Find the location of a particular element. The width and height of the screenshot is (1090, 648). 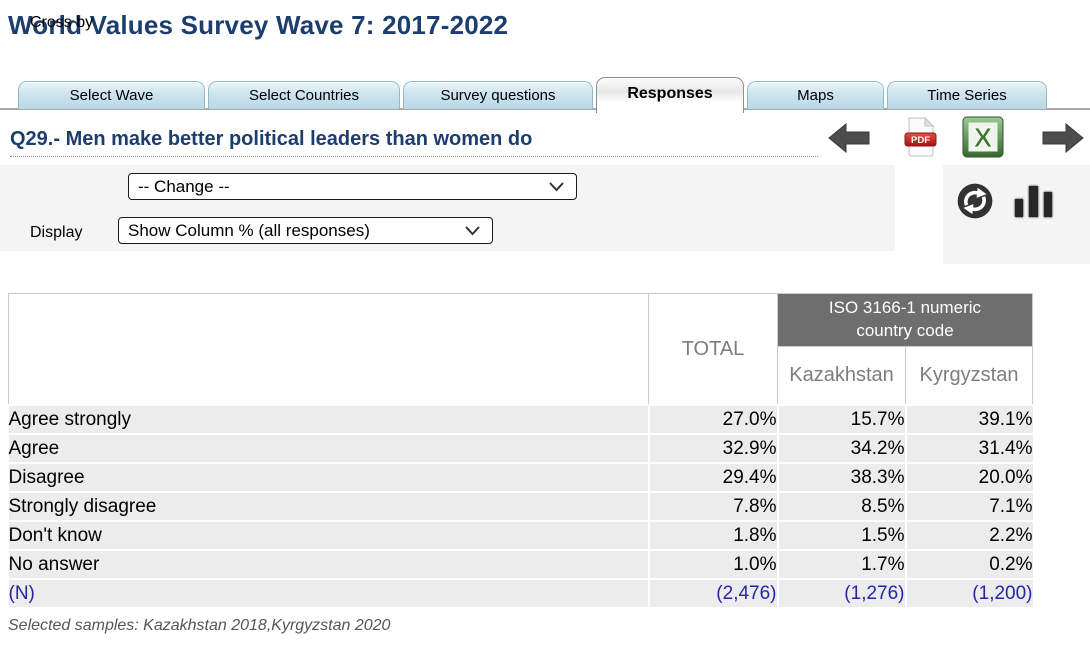

table-row: Strongly disagree 7.8% 8.5% 7.1% is located at coordinates (520, 507).